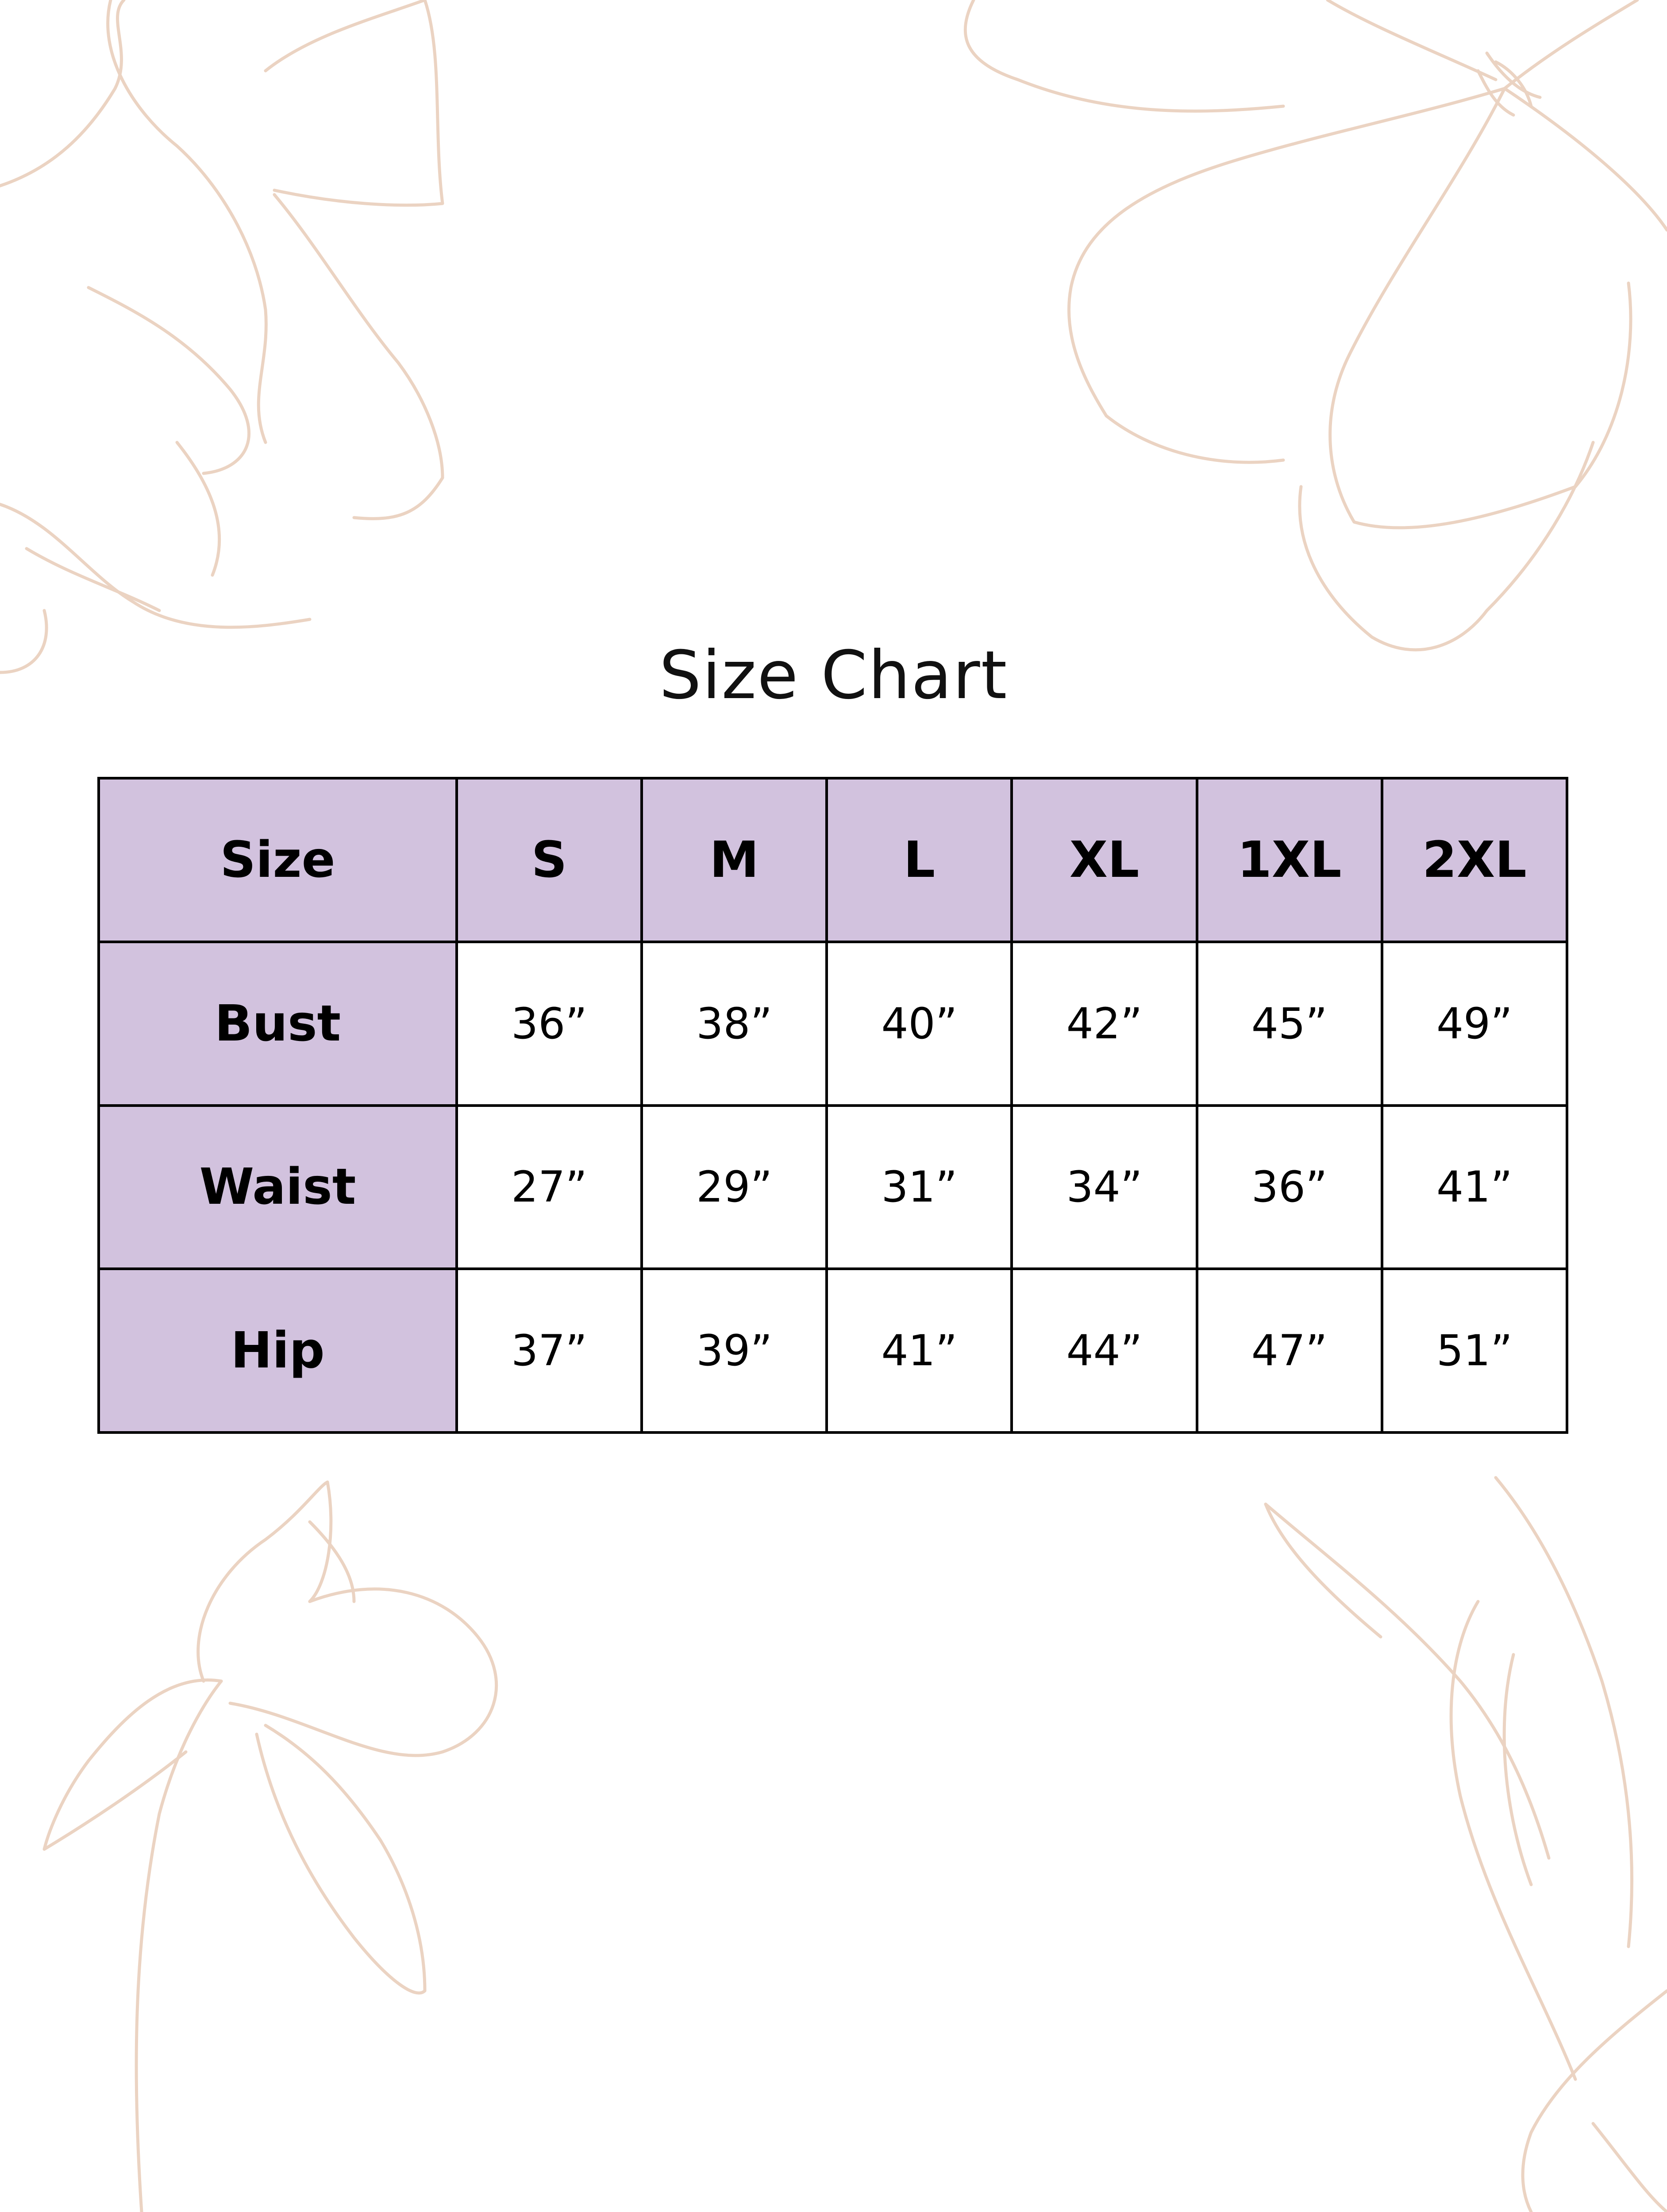  What do you see at coordinates (919, 860) in the screenshot?
I see `header-l: L` at bounding box center [919, 860].